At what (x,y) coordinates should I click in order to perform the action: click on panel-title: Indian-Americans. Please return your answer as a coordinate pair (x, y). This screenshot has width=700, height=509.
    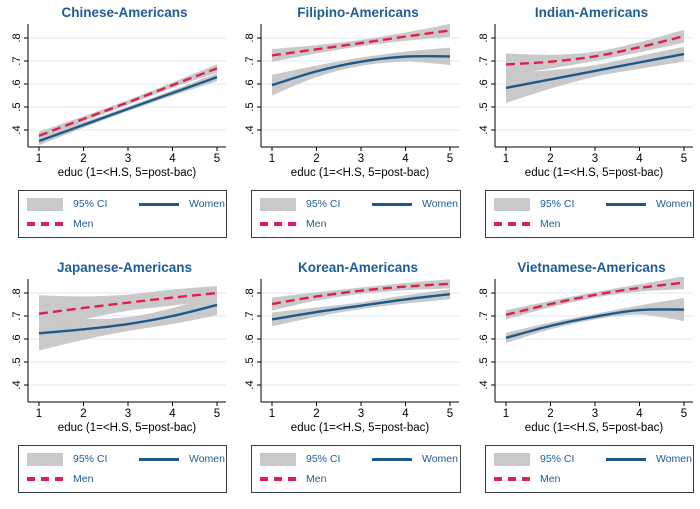
    Looking at the image, I should click on (591, 12).